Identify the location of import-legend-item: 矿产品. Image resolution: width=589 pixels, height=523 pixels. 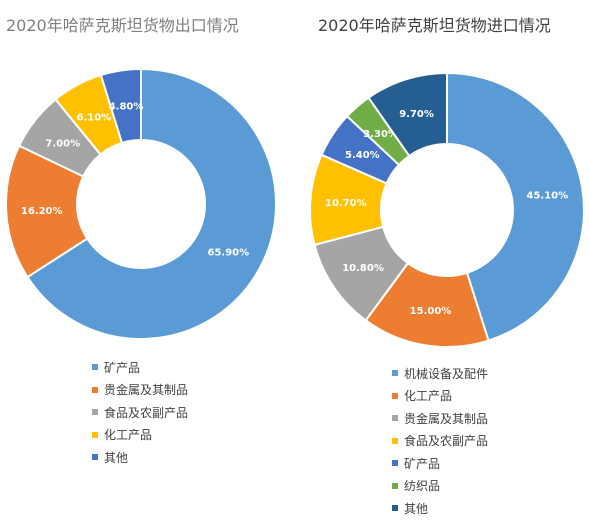
(440, 463).